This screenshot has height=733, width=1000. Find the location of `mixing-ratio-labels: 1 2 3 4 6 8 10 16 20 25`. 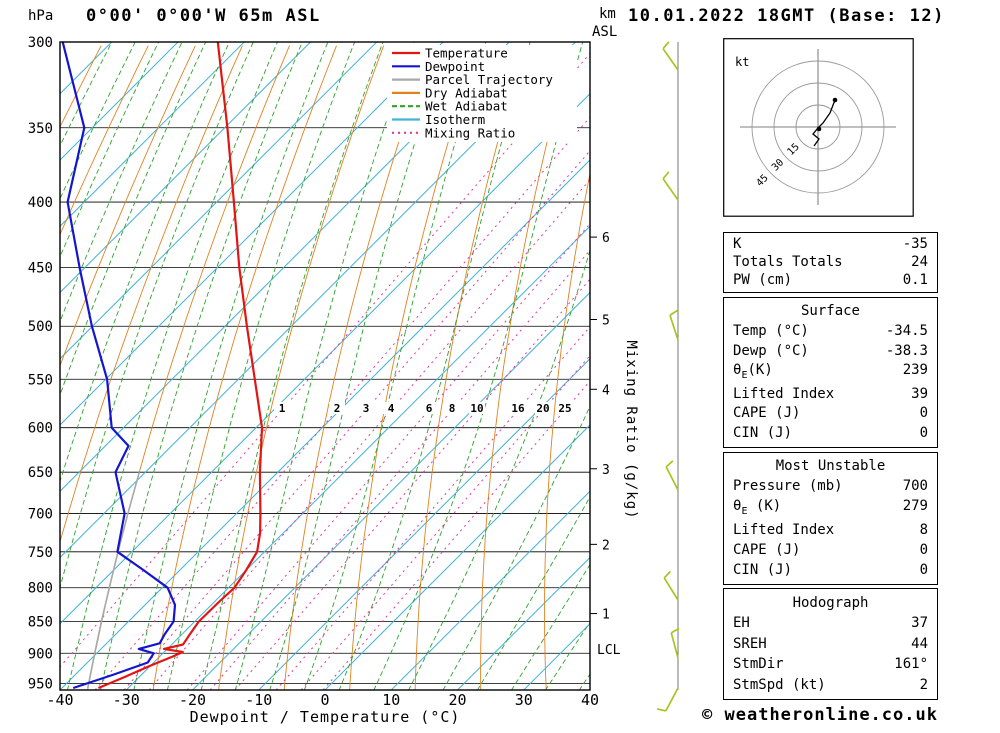

mixing-ratio-labels: 1 2 3 4 6 8 10 16 20 25 is located at coordinates (423, 408).